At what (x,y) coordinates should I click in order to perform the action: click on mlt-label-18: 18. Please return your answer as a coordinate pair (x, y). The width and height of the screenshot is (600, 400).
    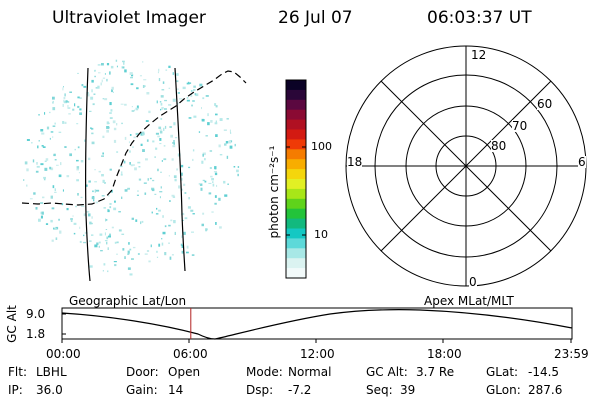
    Looking at the image, I should click on (355, 162).